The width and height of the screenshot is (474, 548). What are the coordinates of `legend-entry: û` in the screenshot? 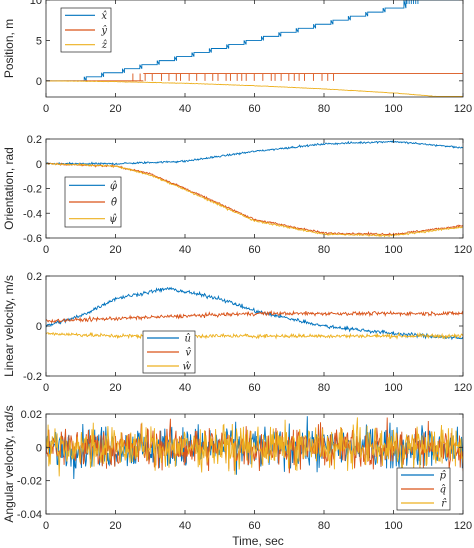 It's located at (188, 339).